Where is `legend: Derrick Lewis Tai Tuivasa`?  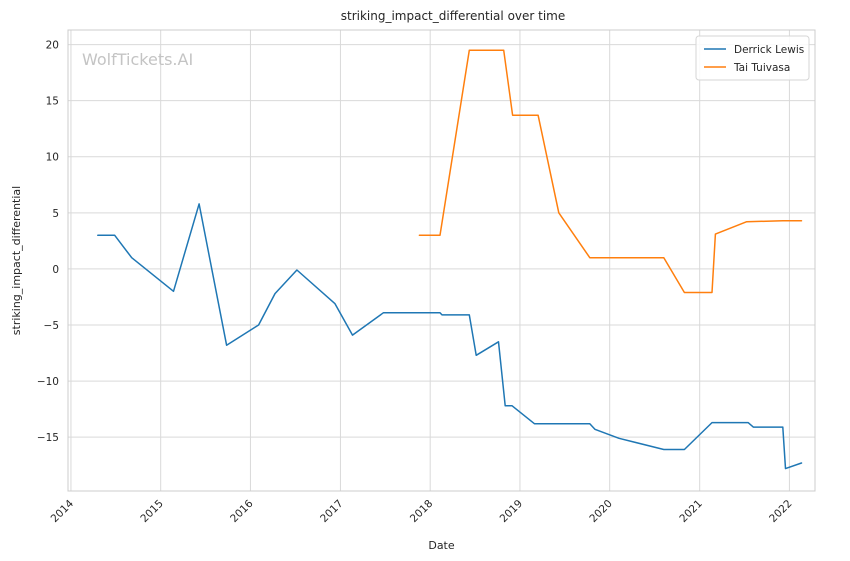
legend: Derrick Lewis Tai Tuivasa is located at coordinates (752, 58).